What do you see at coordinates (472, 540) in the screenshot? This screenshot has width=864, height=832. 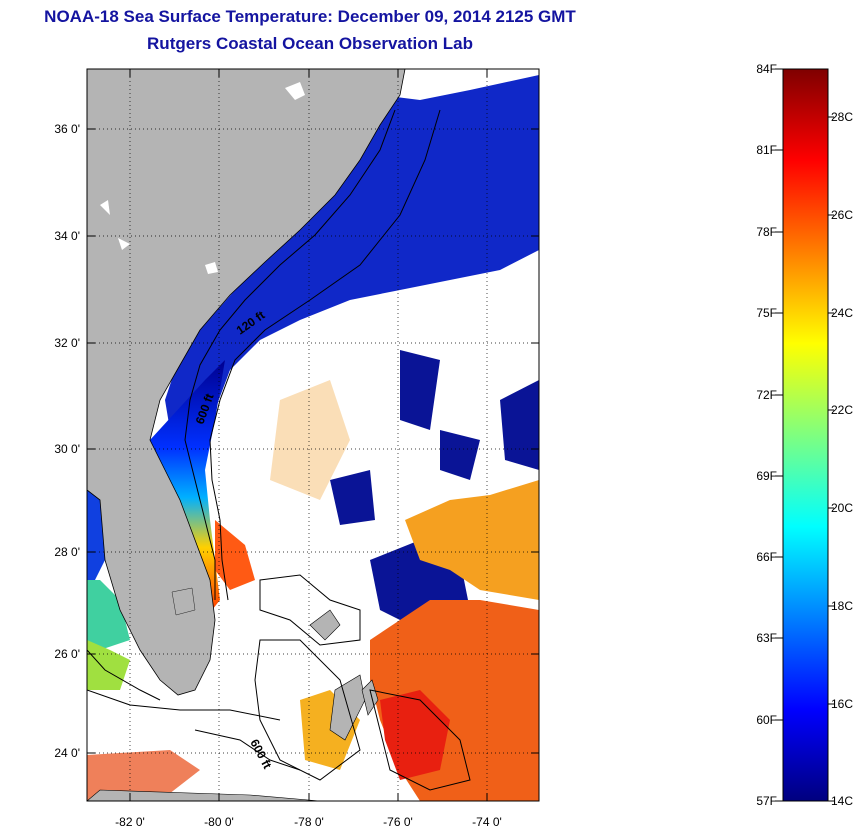 I see `warm-water-east` at bounding box center [472, 540].